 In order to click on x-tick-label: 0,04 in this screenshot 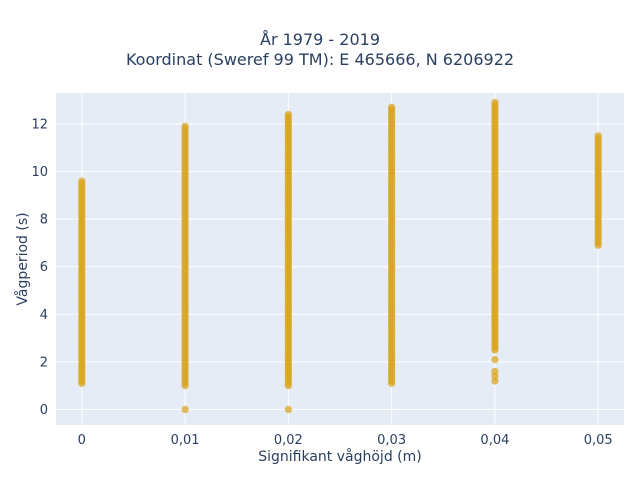, I will do `click(494, 440)`.